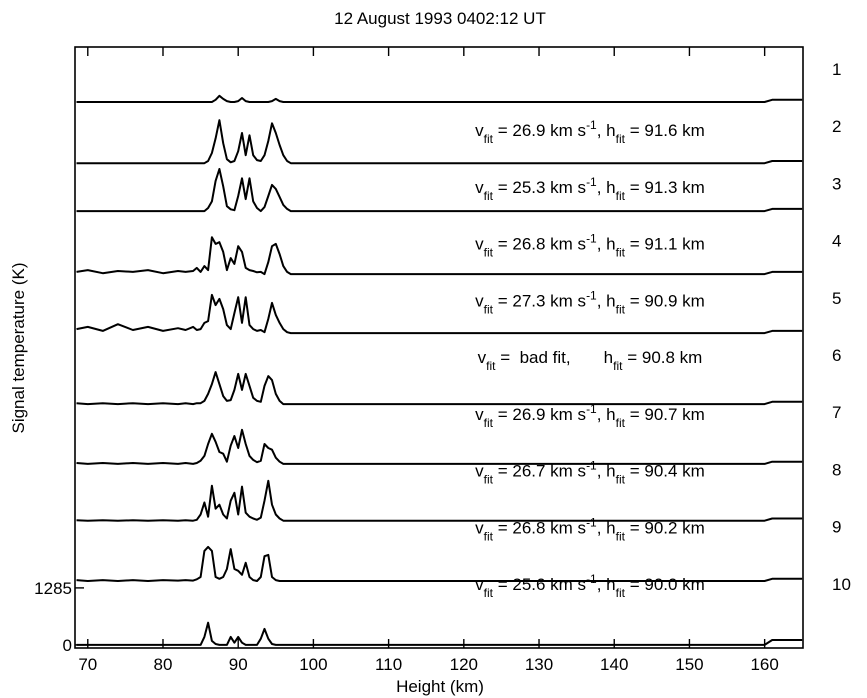  Describe the element at coordinates (836, 183) in the screenshot. I see `series-label: 3` at that location.